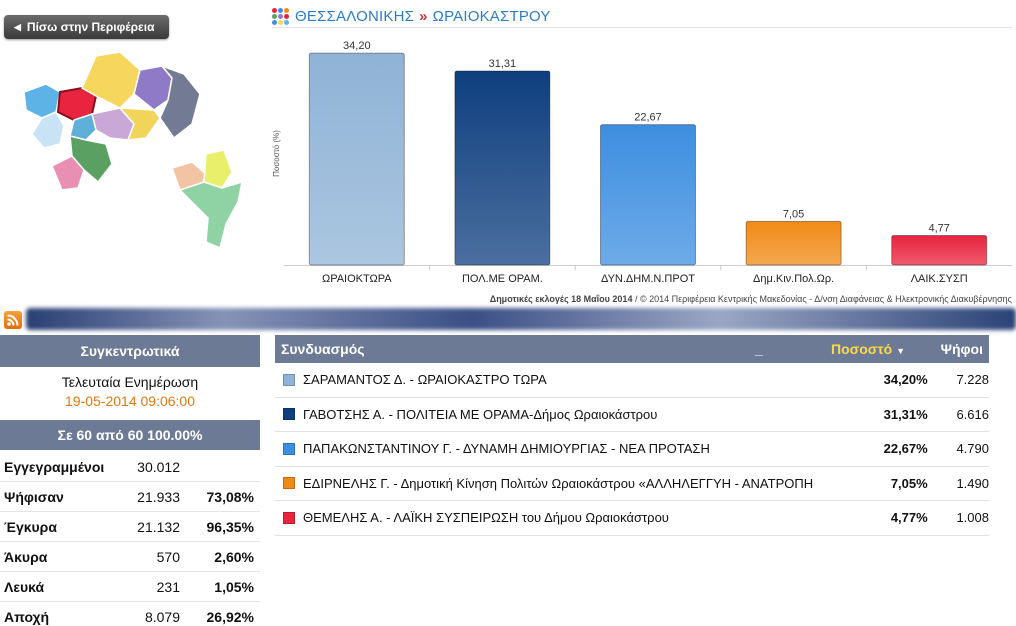 The width and height of the screenshot is (1016, 626). What do you see at coordinates (905, 414) in the screenshot?
I see `cell-pct: 31,31%` at bounding box center [905, 414].